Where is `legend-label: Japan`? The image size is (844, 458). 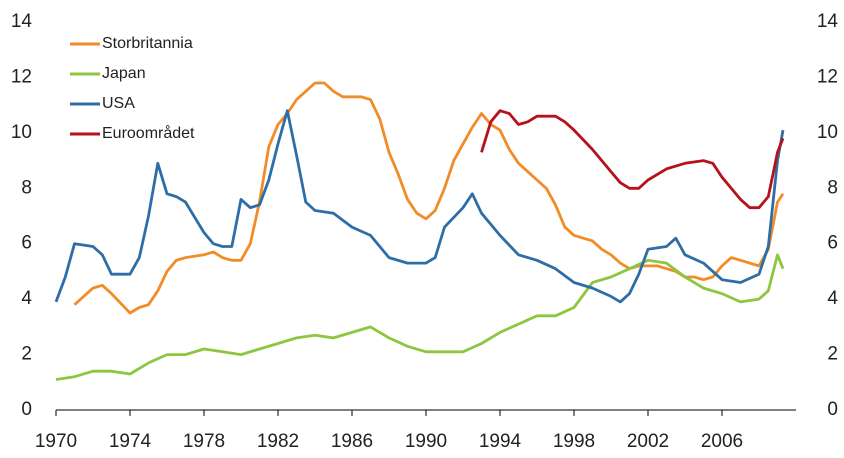 legend-label: Japan is located at coordinates (124, 73).